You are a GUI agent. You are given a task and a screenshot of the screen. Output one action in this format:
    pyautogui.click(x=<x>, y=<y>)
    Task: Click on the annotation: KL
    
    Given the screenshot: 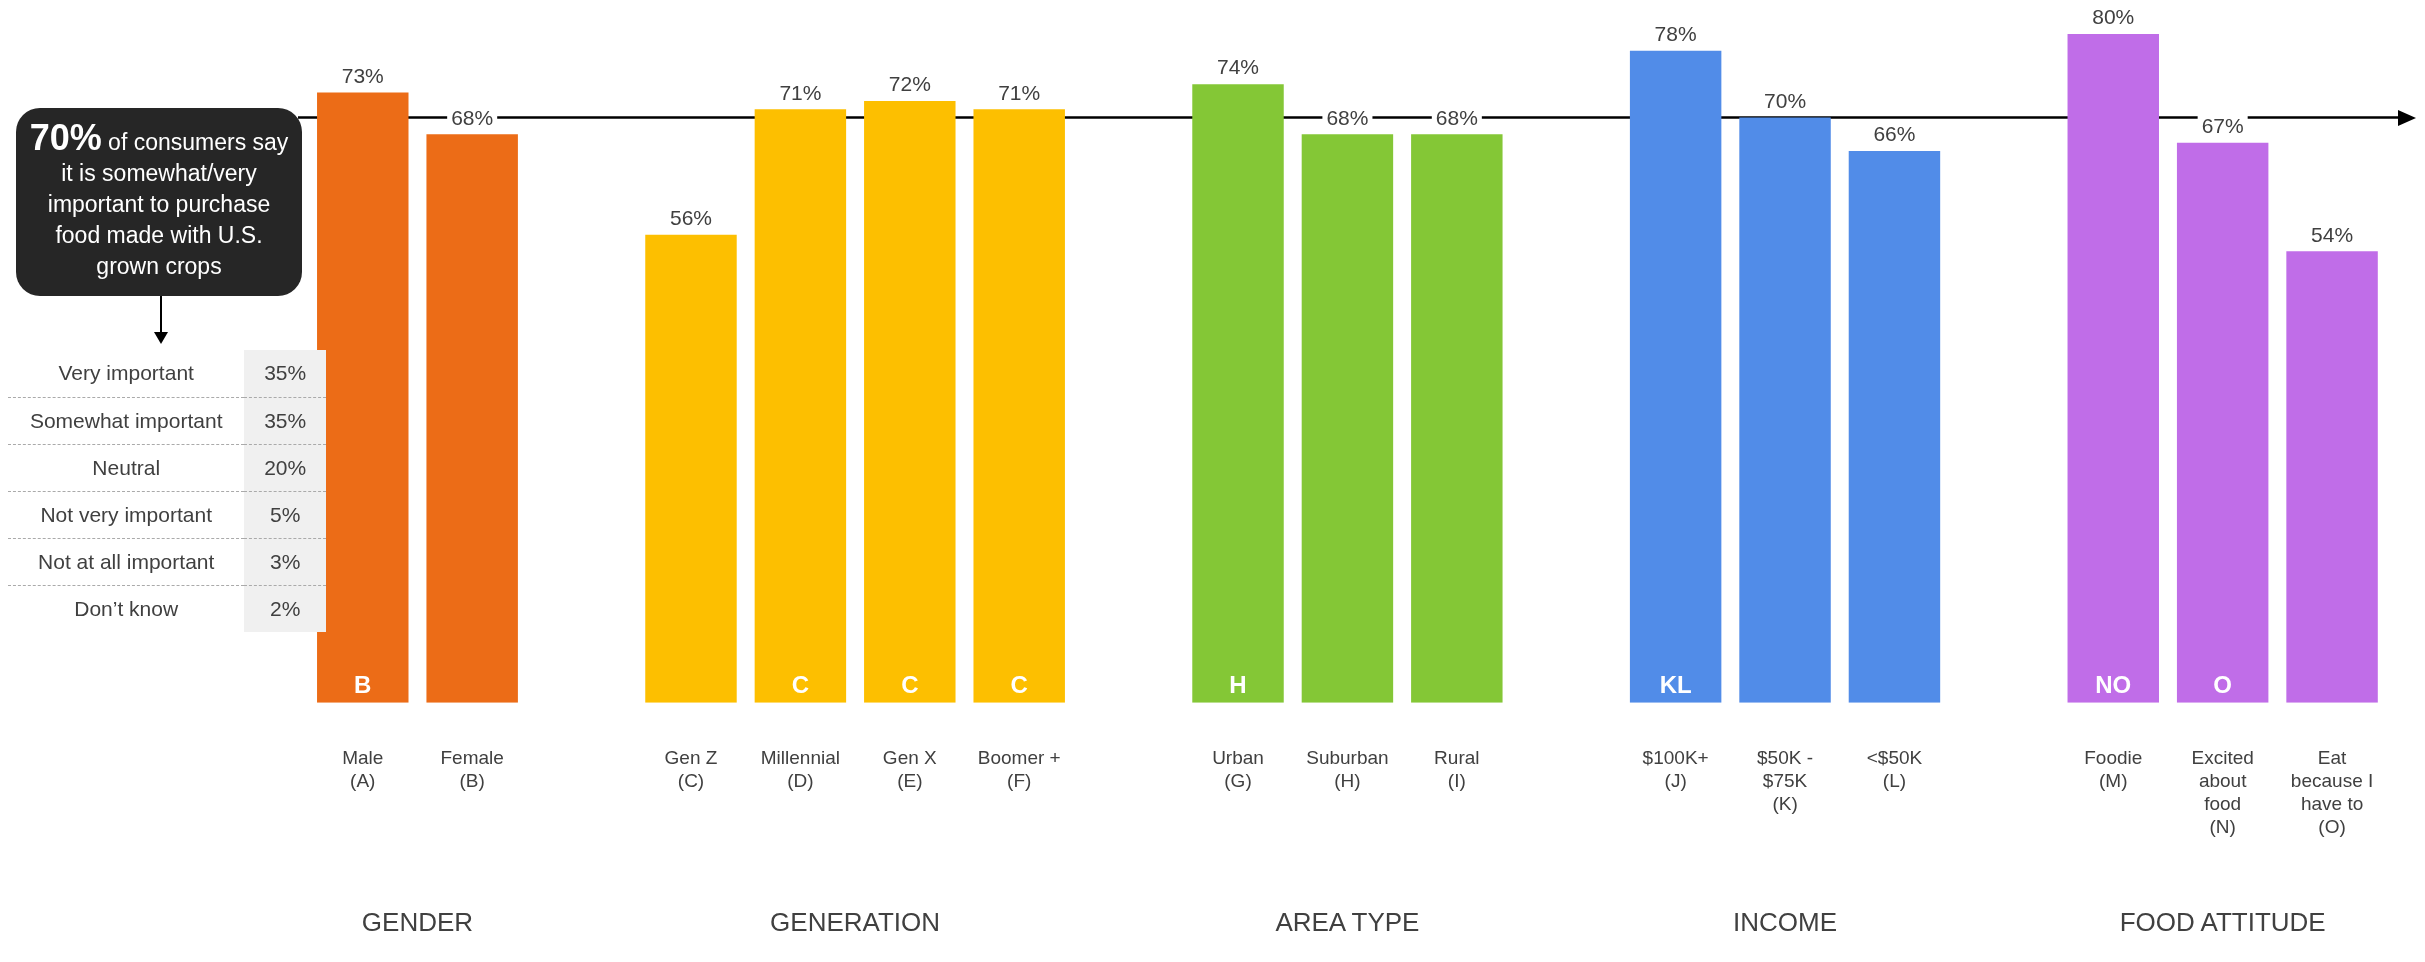 What is the action you would take?
    pyautogui.click(x=1675, y=685)
    